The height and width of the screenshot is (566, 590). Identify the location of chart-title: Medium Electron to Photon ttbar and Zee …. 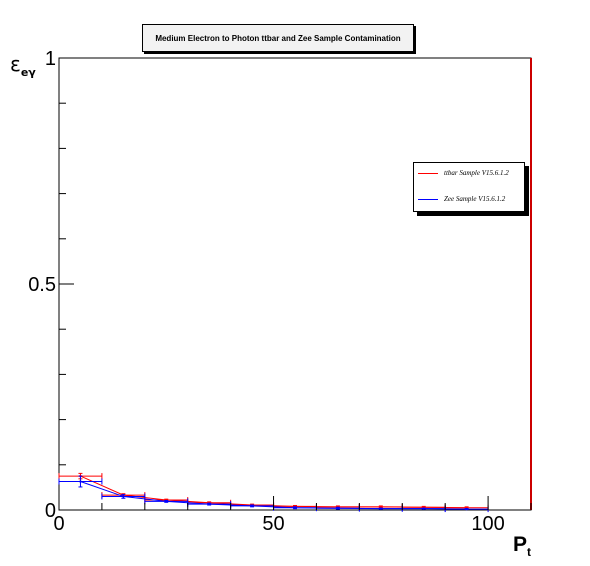
(278, 38).